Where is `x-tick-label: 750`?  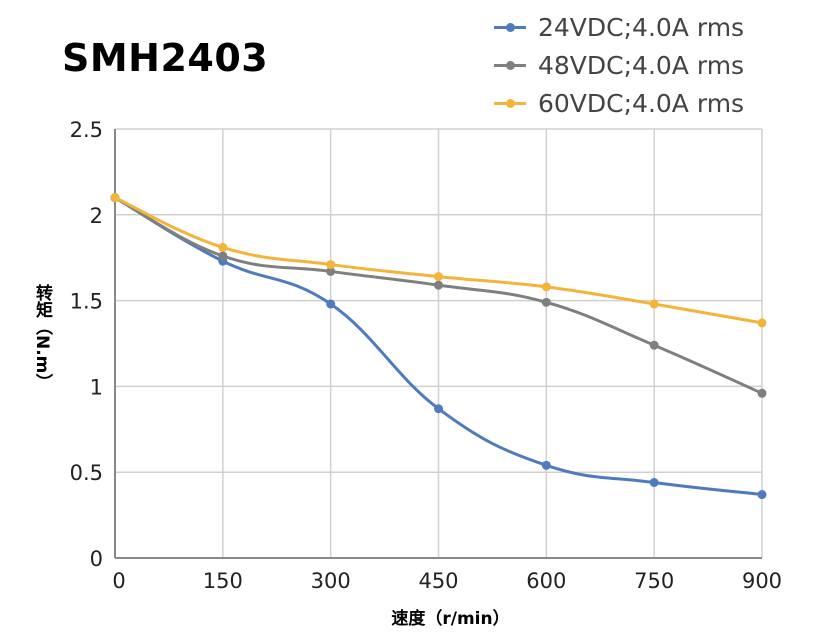 x-tick-label: 750 is located at coordinates (654, 581).